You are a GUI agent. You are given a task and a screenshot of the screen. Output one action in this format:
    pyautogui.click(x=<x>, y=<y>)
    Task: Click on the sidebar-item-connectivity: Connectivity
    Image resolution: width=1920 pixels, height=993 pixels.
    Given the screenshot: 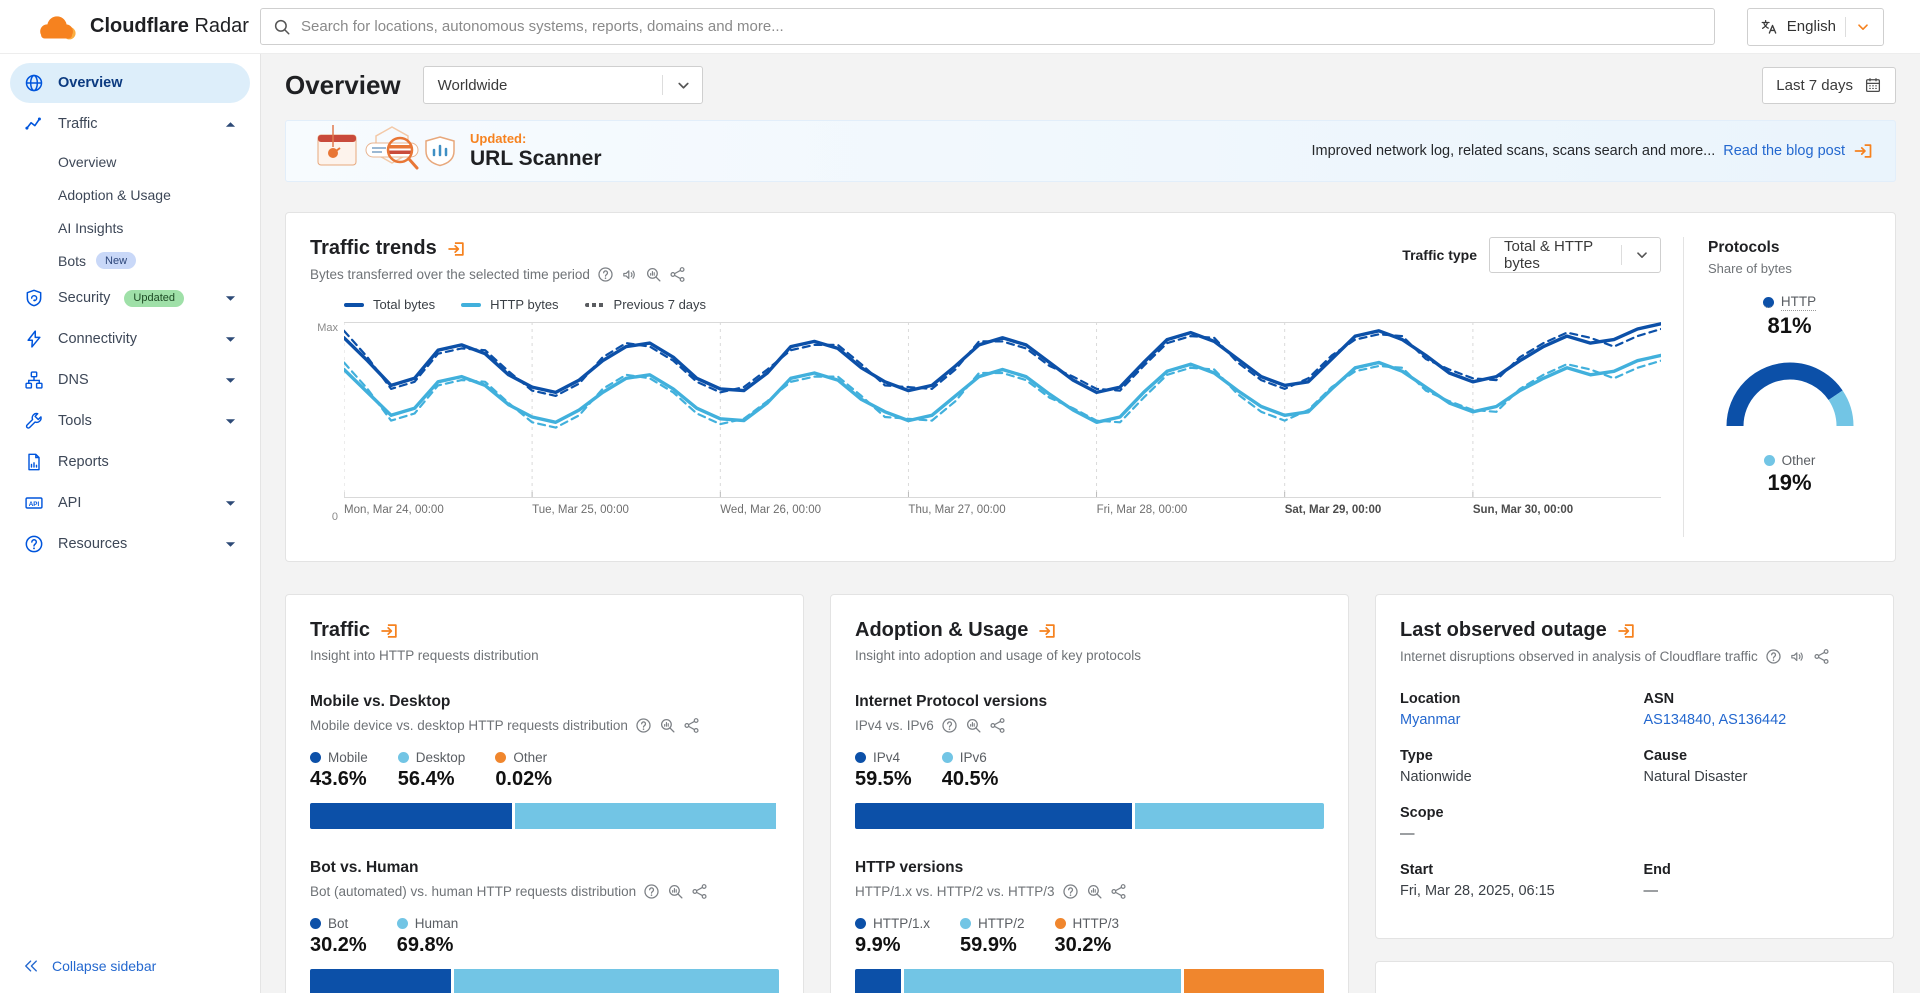 What is the action you would take?
    pyautogui.click(x=130, y=339)
    